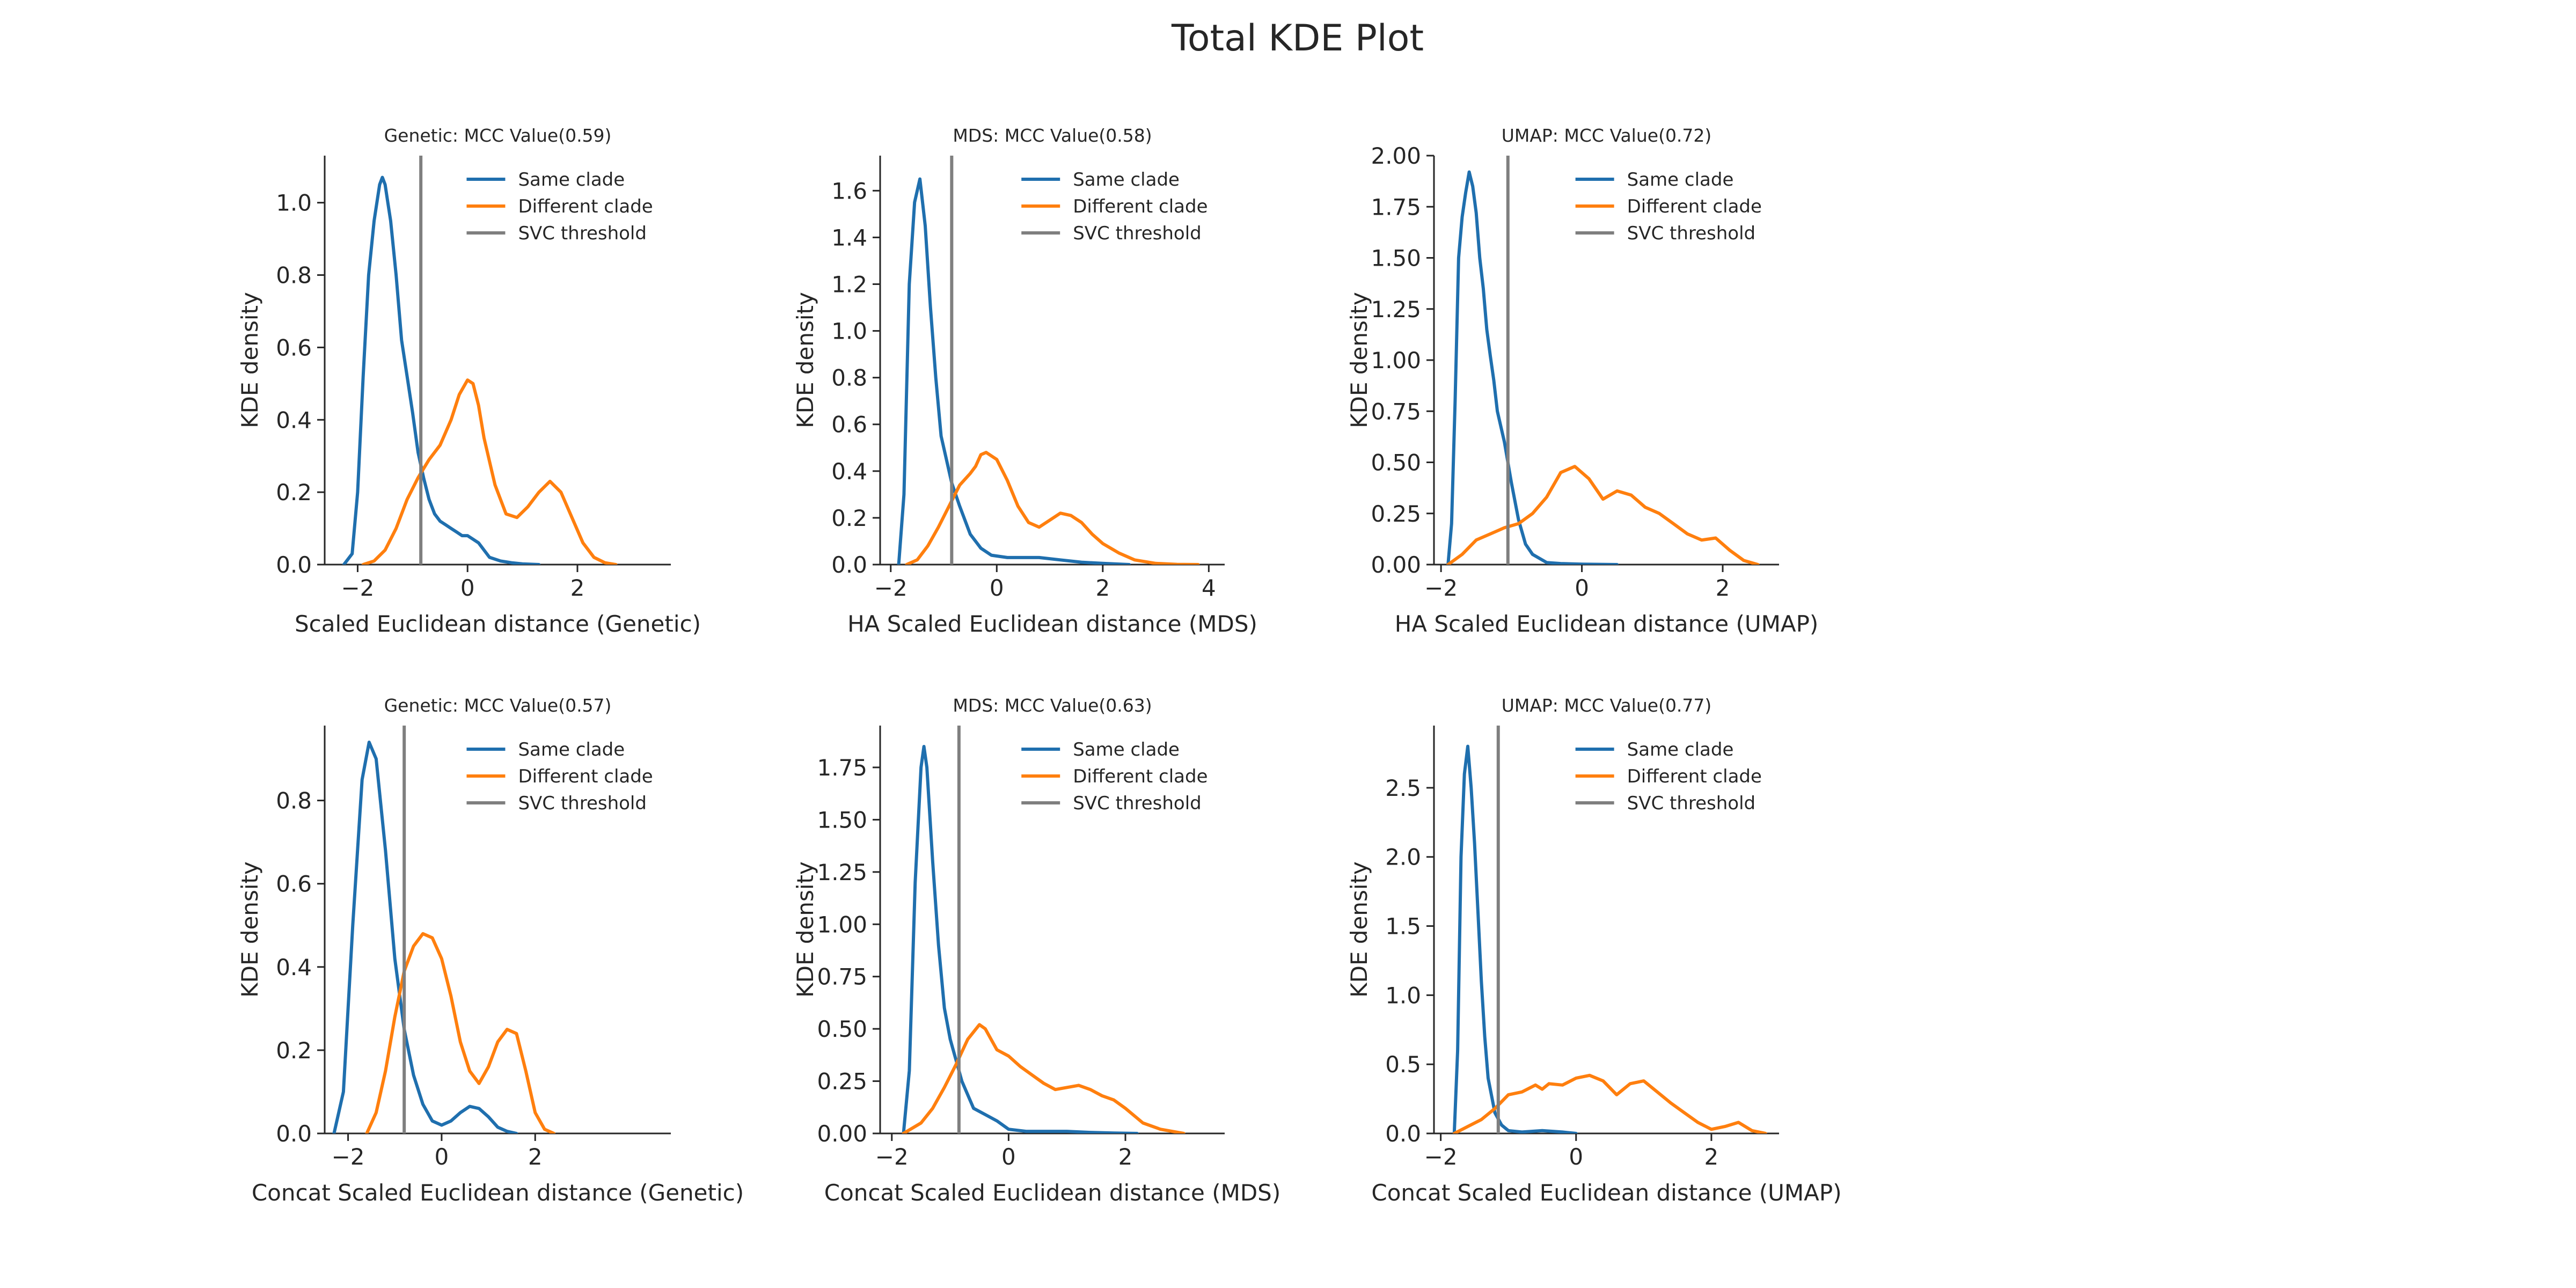 This screenshot has height=1288, width=2576. I want to click on x-axis-label: HA Scaled Euclidean distance (UMAP), so click(1607, 624).